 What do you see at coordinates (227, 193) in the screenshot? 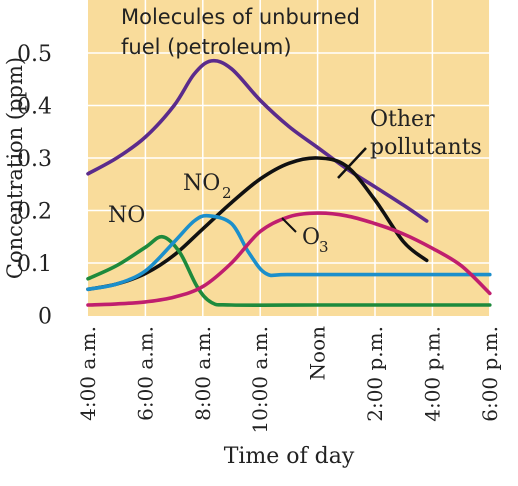
I see `no2-label-subscript: 2` at bounding box center [227, 193].